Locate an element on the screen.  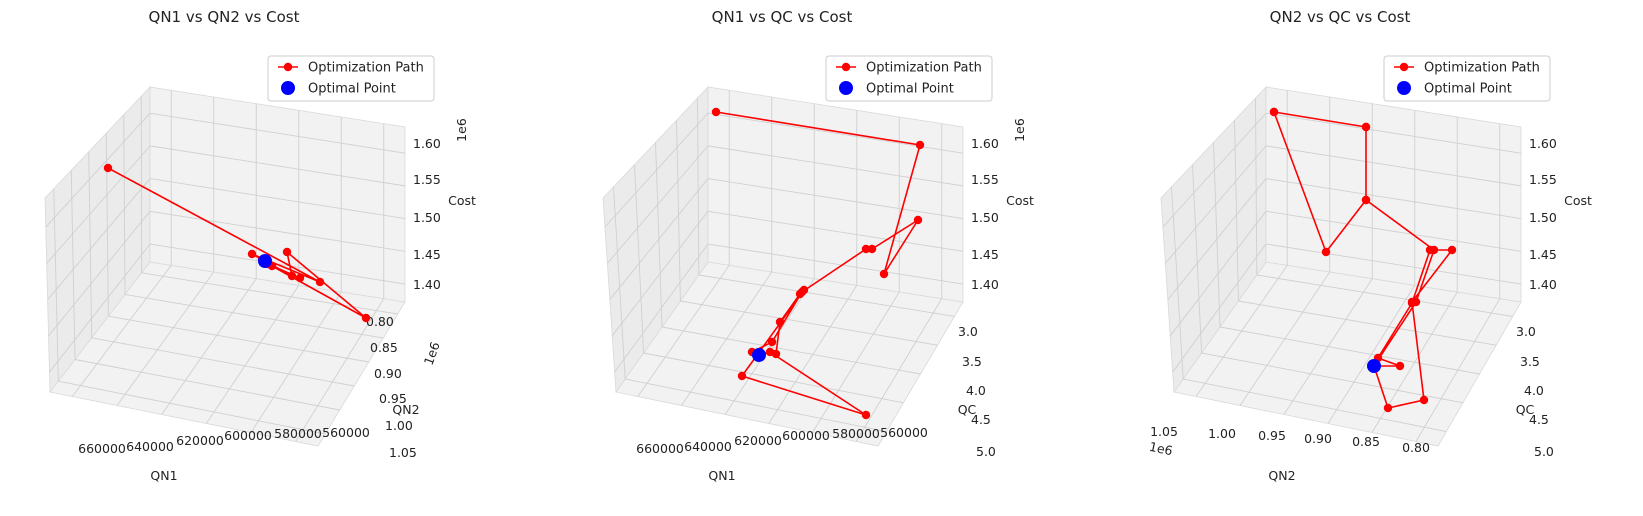
chart-title: QN1 vs QC vs Cost is located at coordinates (782, 17).